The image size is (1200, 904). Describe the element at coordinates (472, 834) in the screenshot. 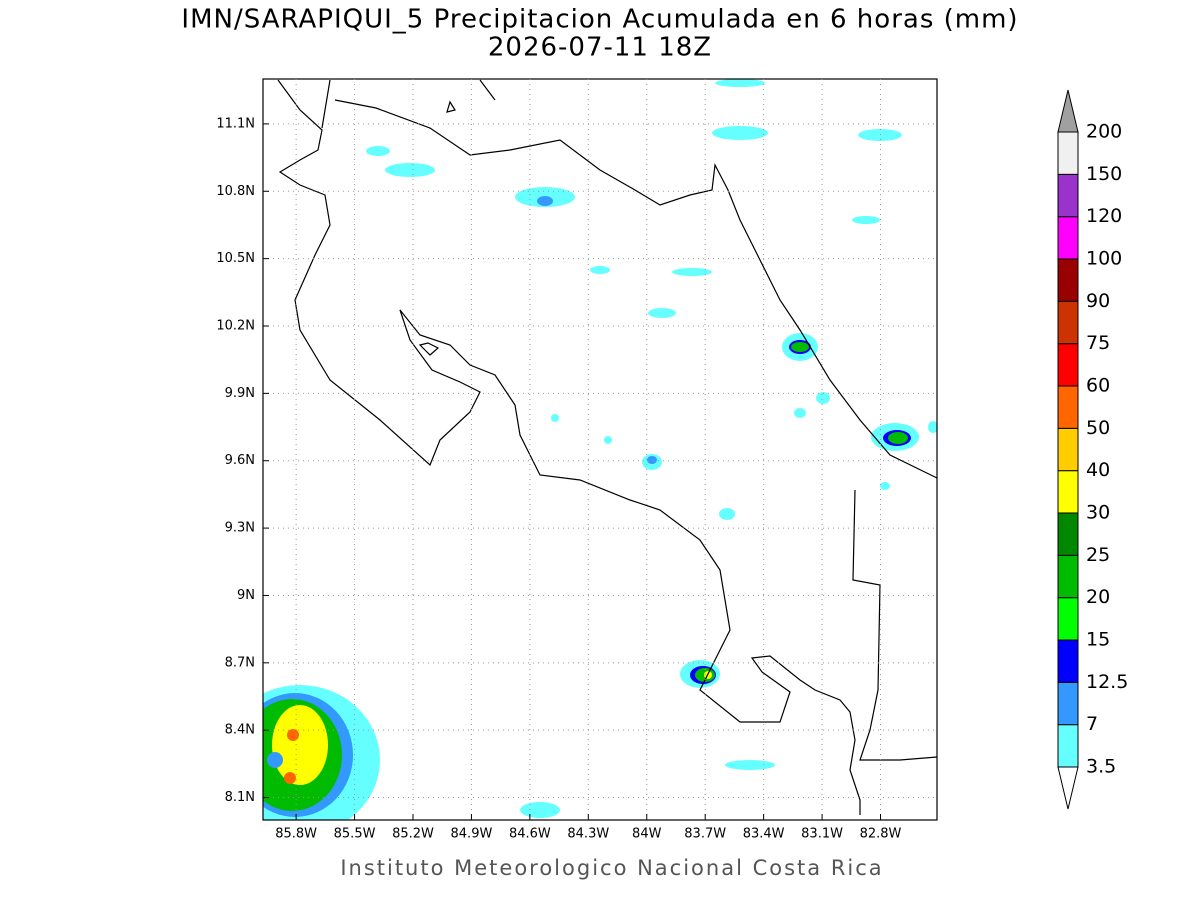

I see `x-tick-label: 84.9W` at that location.